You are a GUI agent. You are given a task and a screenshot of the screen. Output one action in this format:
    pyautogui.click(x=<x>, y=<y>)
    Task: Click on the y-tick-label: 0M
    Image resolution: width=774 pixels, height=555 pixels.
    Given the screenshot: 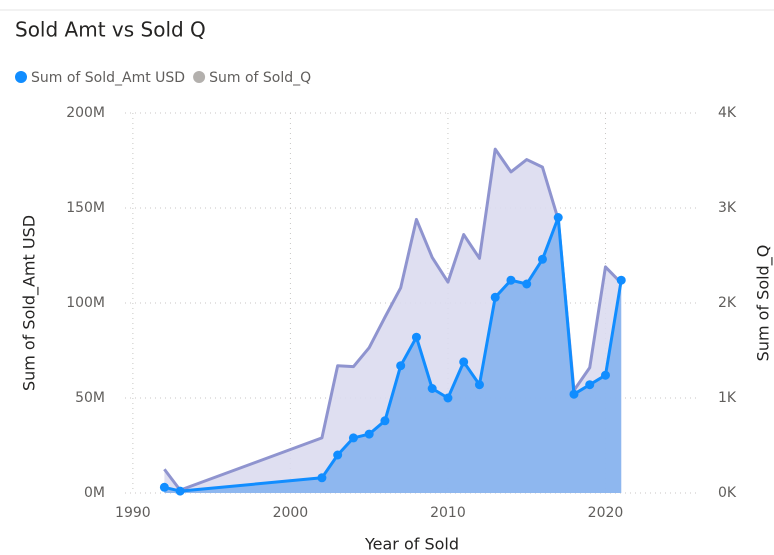 What is the action you would take?
    pyautogui.click(x=94, y=493)
    